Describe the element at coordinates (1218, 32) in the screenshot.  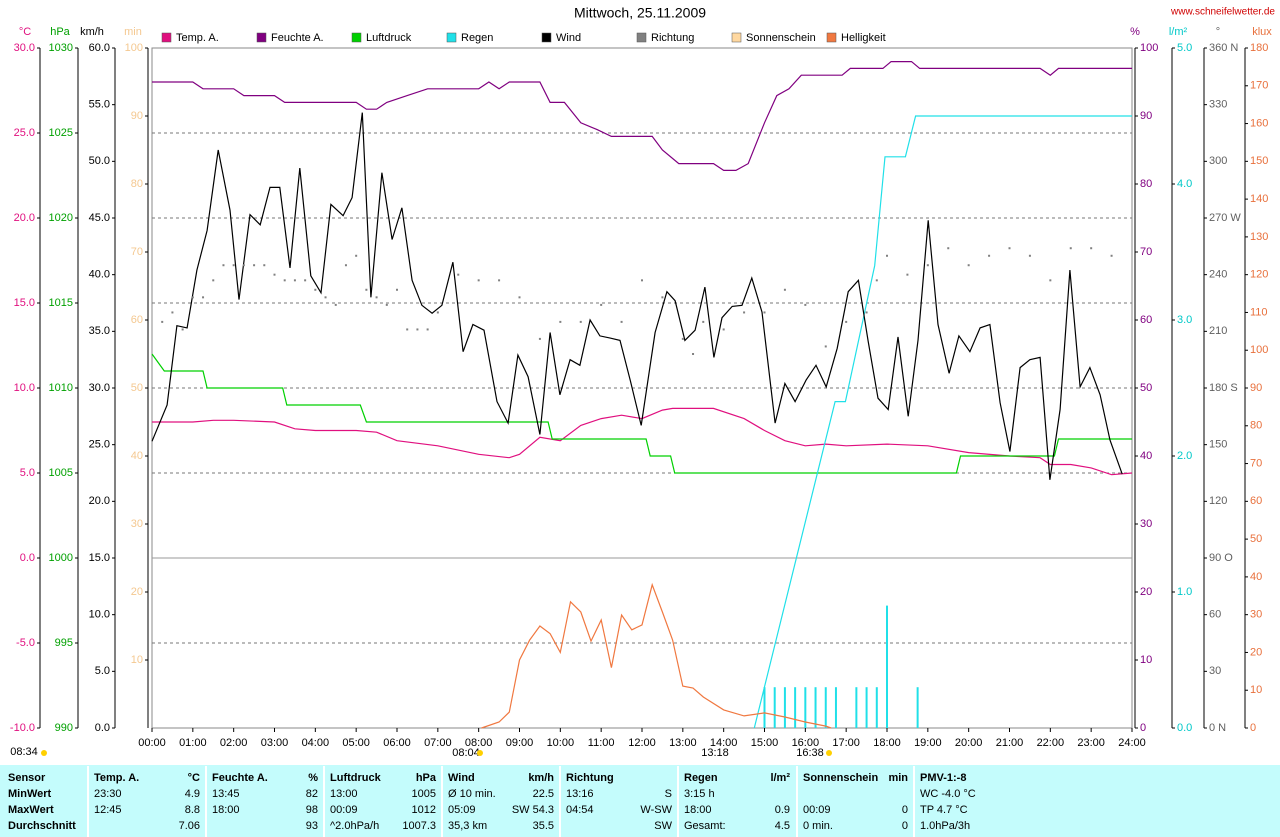
I see `axis-unit: °` at that location.